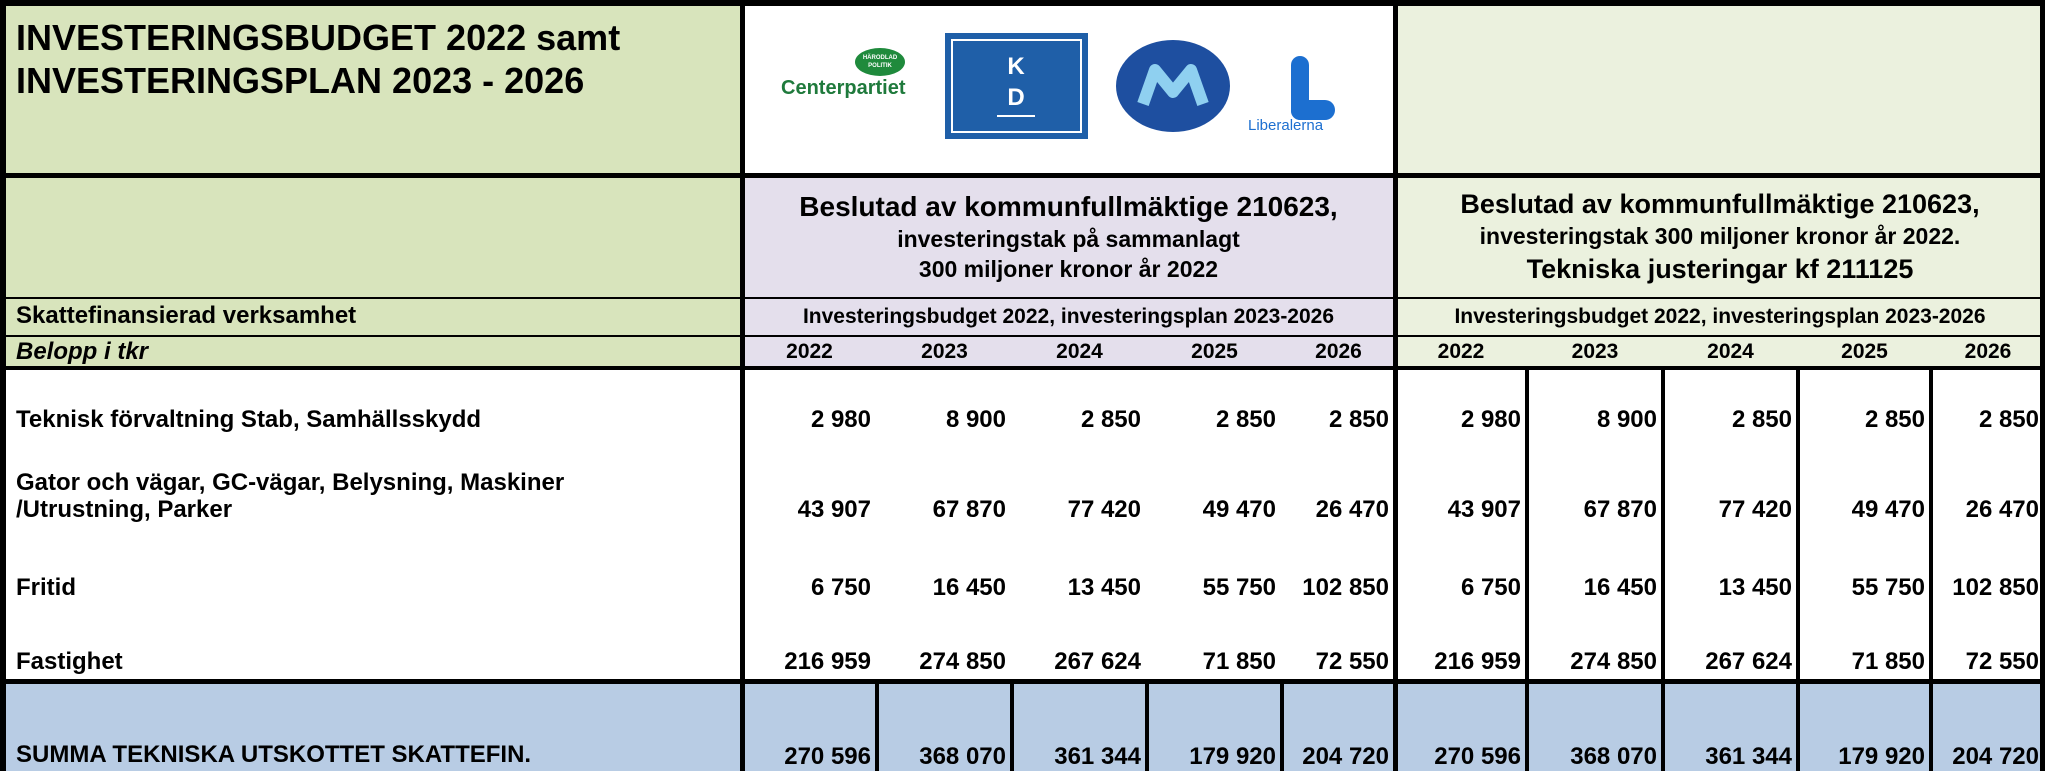 The image size is (2045, 771). Describe the element at coordinates (1214, 352) in the screenshot. I see `year: 2025` at that location.